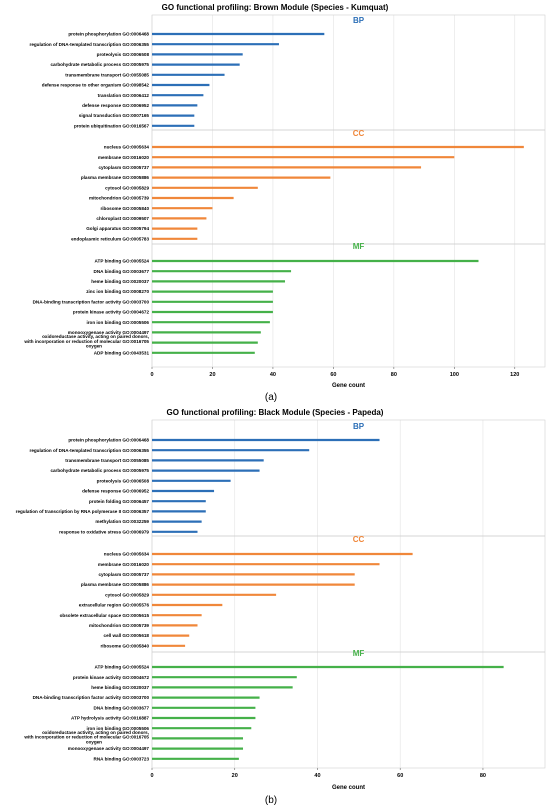  What do you see at coordinates (117, 291) in the screenshot?
I see `category-label: zinc ion binding GO:0008270` at bounding box center [117, 291].